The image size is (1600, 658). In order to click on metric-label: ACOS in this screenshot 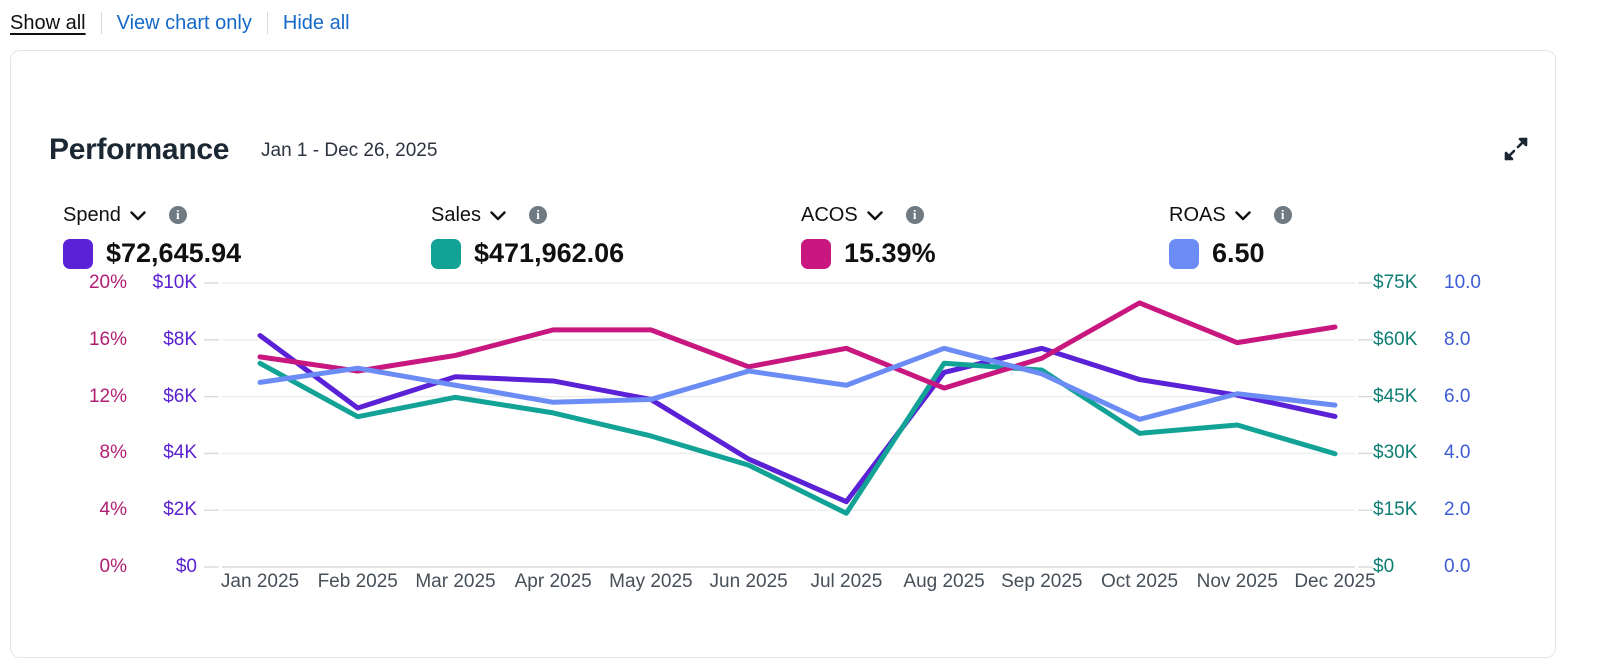, I will do `click(829, 214)`.